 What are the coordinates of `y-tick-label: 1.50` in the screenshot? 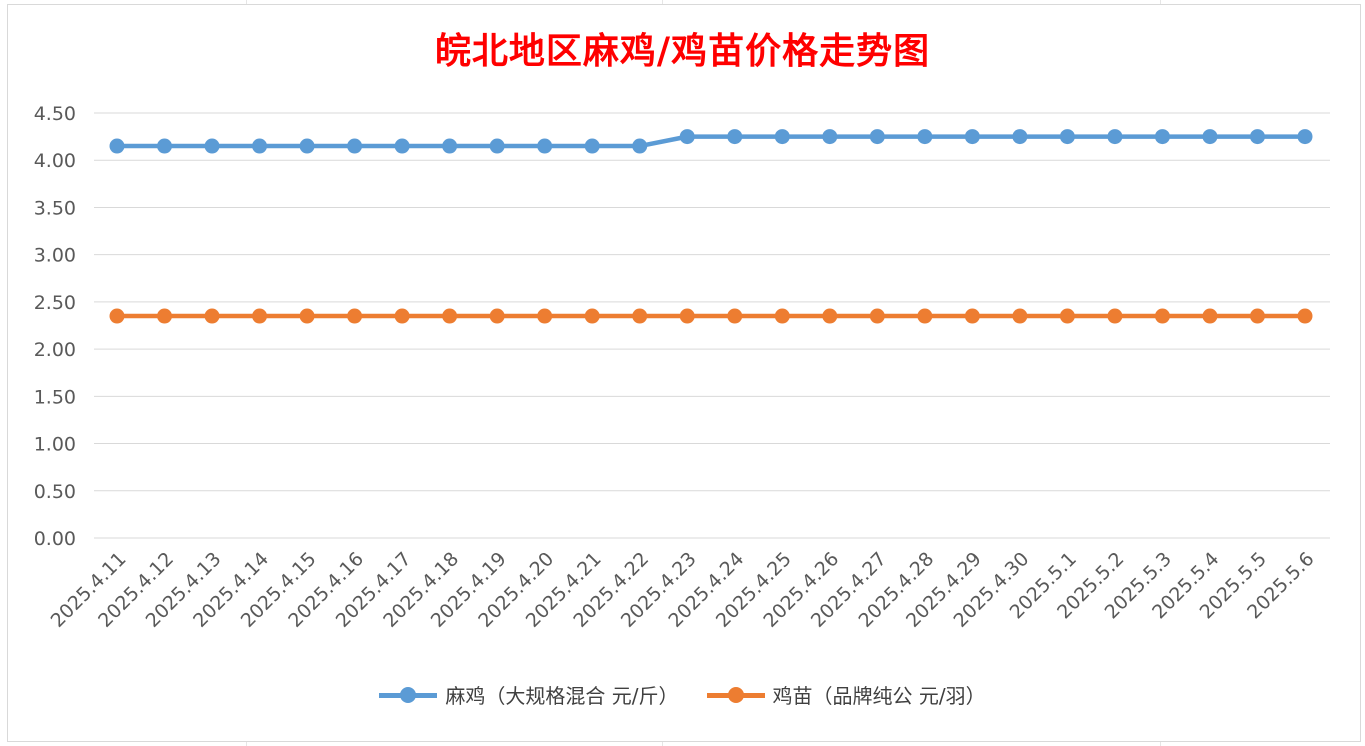 It's located at (55, 397).